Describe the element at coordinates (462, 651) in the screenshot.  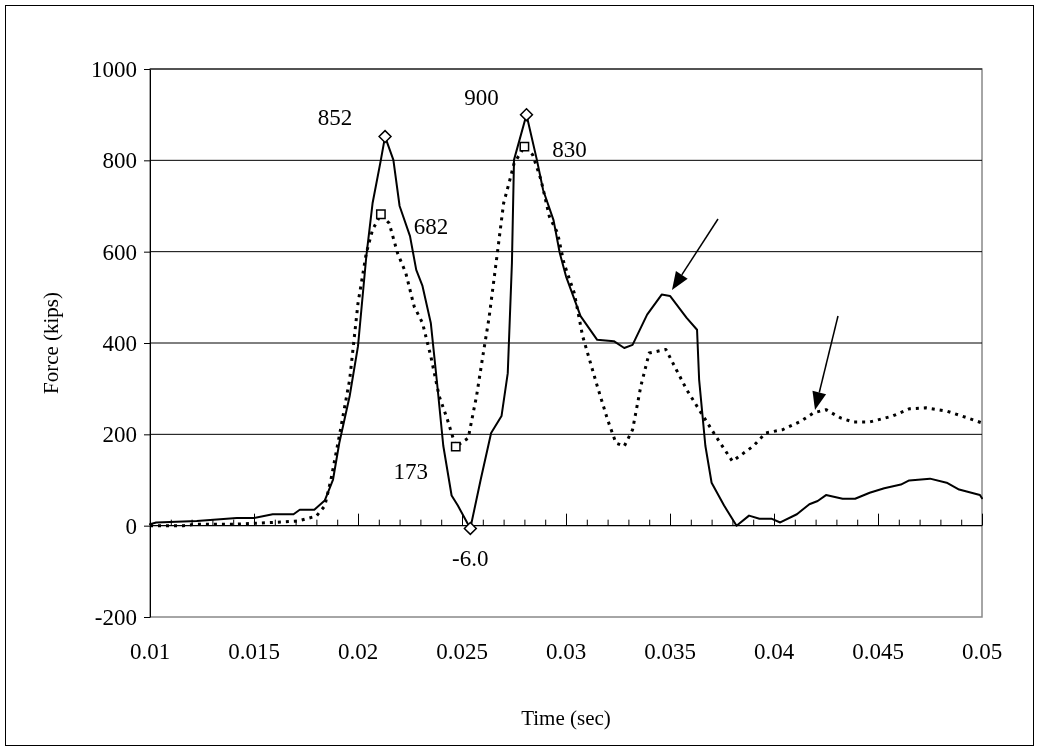
I see `x-tick-label: 0.025` at that location.